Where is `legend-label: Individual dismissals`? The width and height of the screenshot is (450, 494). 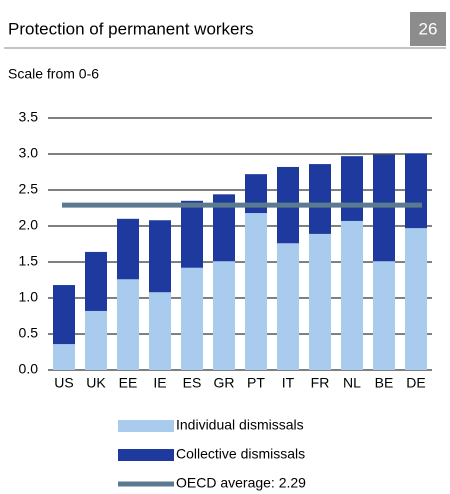 legend-label: Individual dismissals is located at coordinates (240, 425).